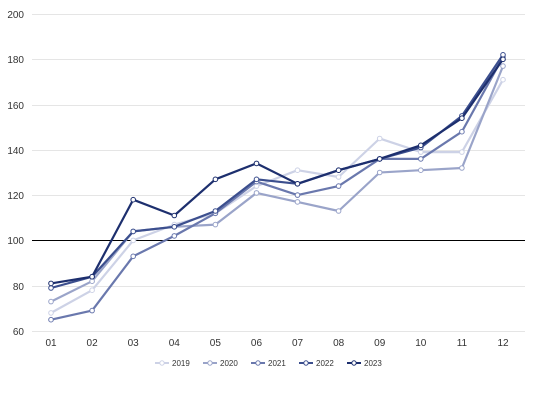 This screenshot has width=560, height=413. Describe the element at coordinates (216, 343) in the screenshot. I see `x-tick-label: 05` at that location.